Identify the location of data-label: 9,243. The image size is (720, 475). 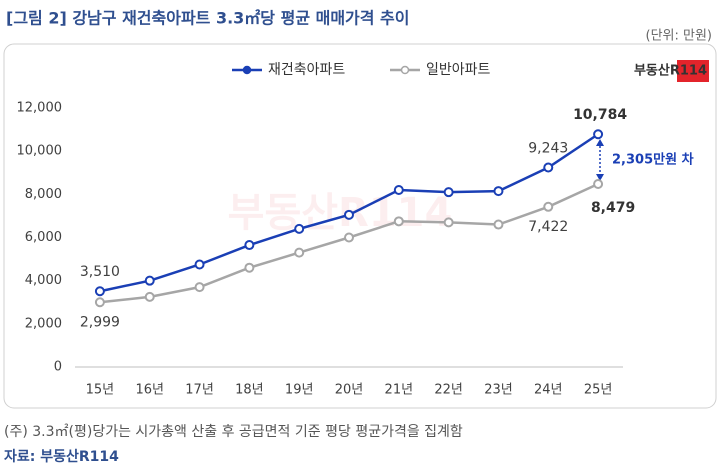
(548, 149).